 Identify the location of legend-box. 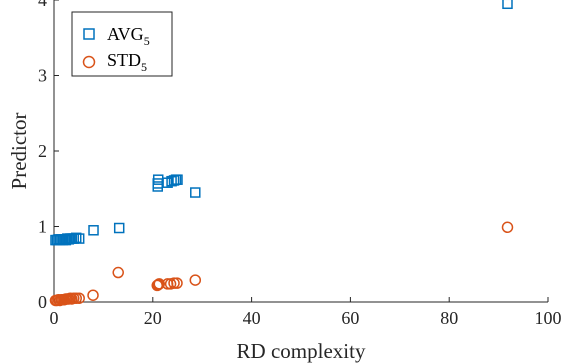
(122, 44).